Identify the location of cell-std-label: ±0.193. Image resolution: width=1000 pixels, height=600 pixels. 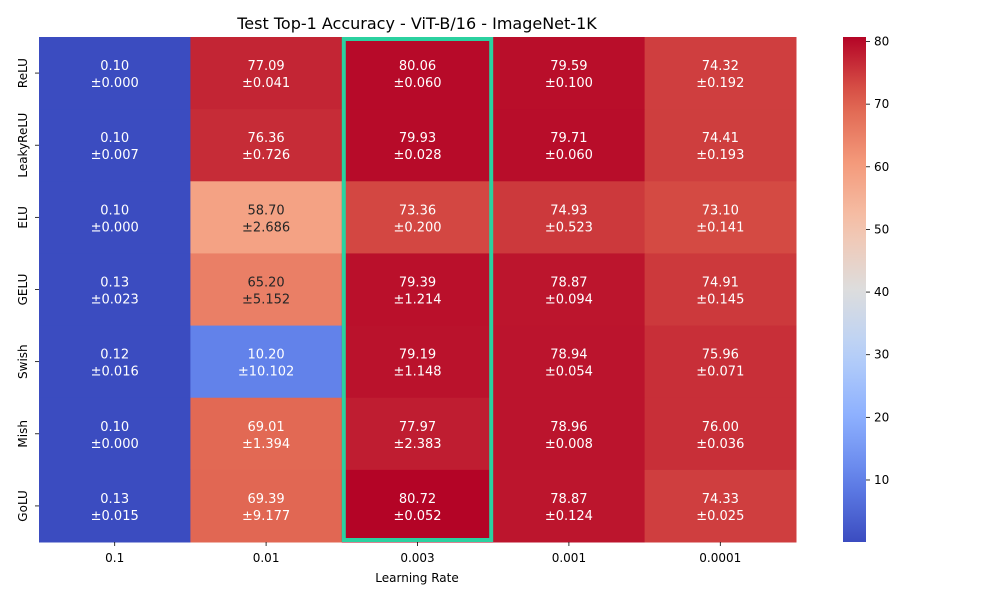
(720, 155).